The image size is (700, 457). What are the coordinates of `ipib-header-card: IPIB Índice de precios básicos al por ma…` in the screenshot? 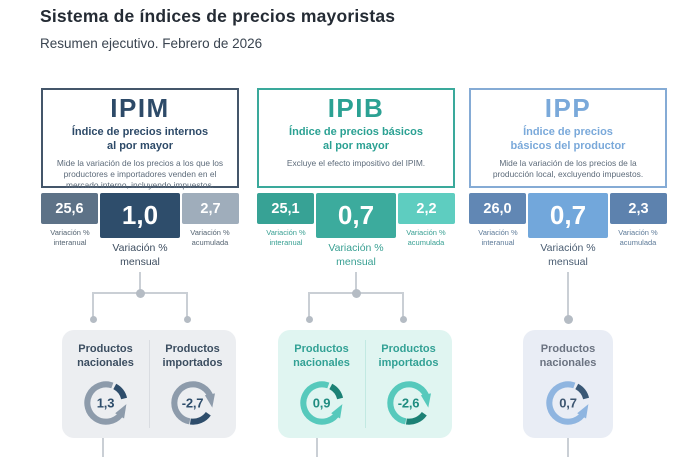 It's located at (356, 138).